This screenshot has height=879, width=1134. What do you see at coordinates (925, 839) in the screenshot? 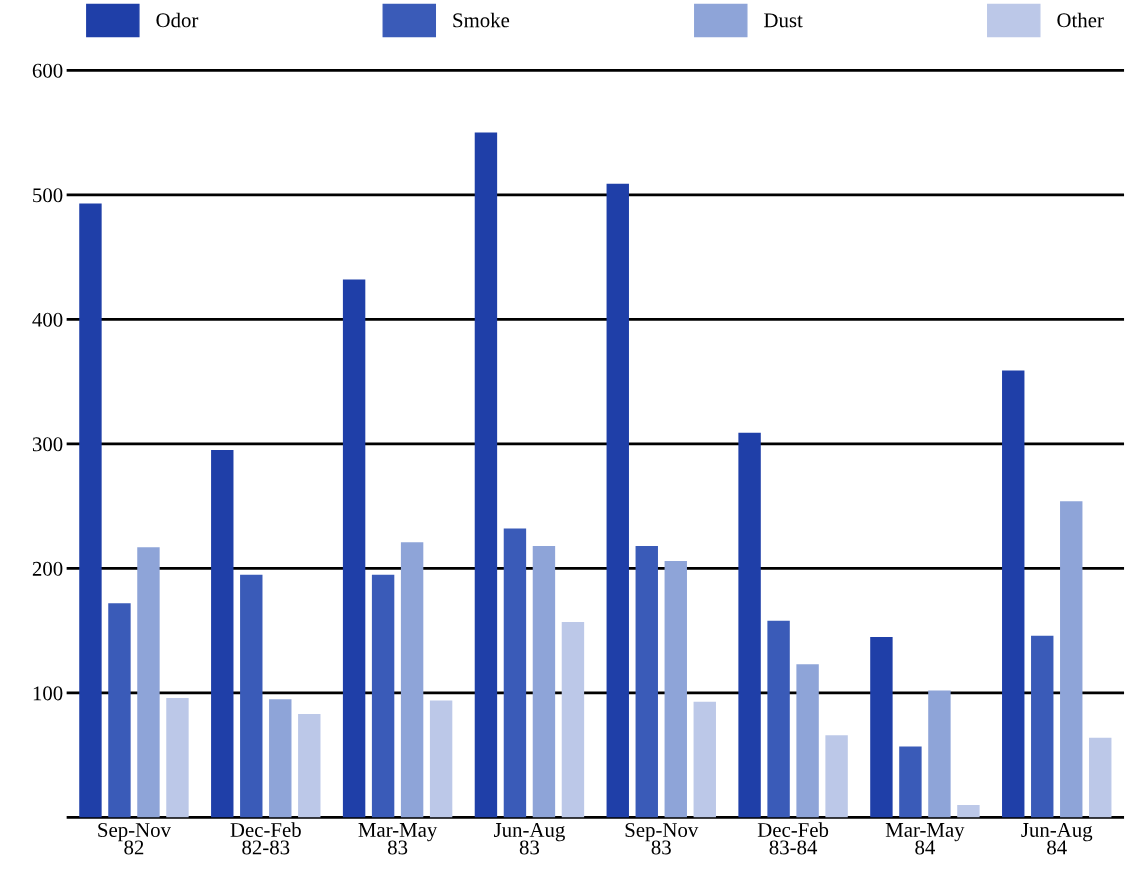
I see `x-tick-label: Mar-May 84` at bounding box center [925, 839].